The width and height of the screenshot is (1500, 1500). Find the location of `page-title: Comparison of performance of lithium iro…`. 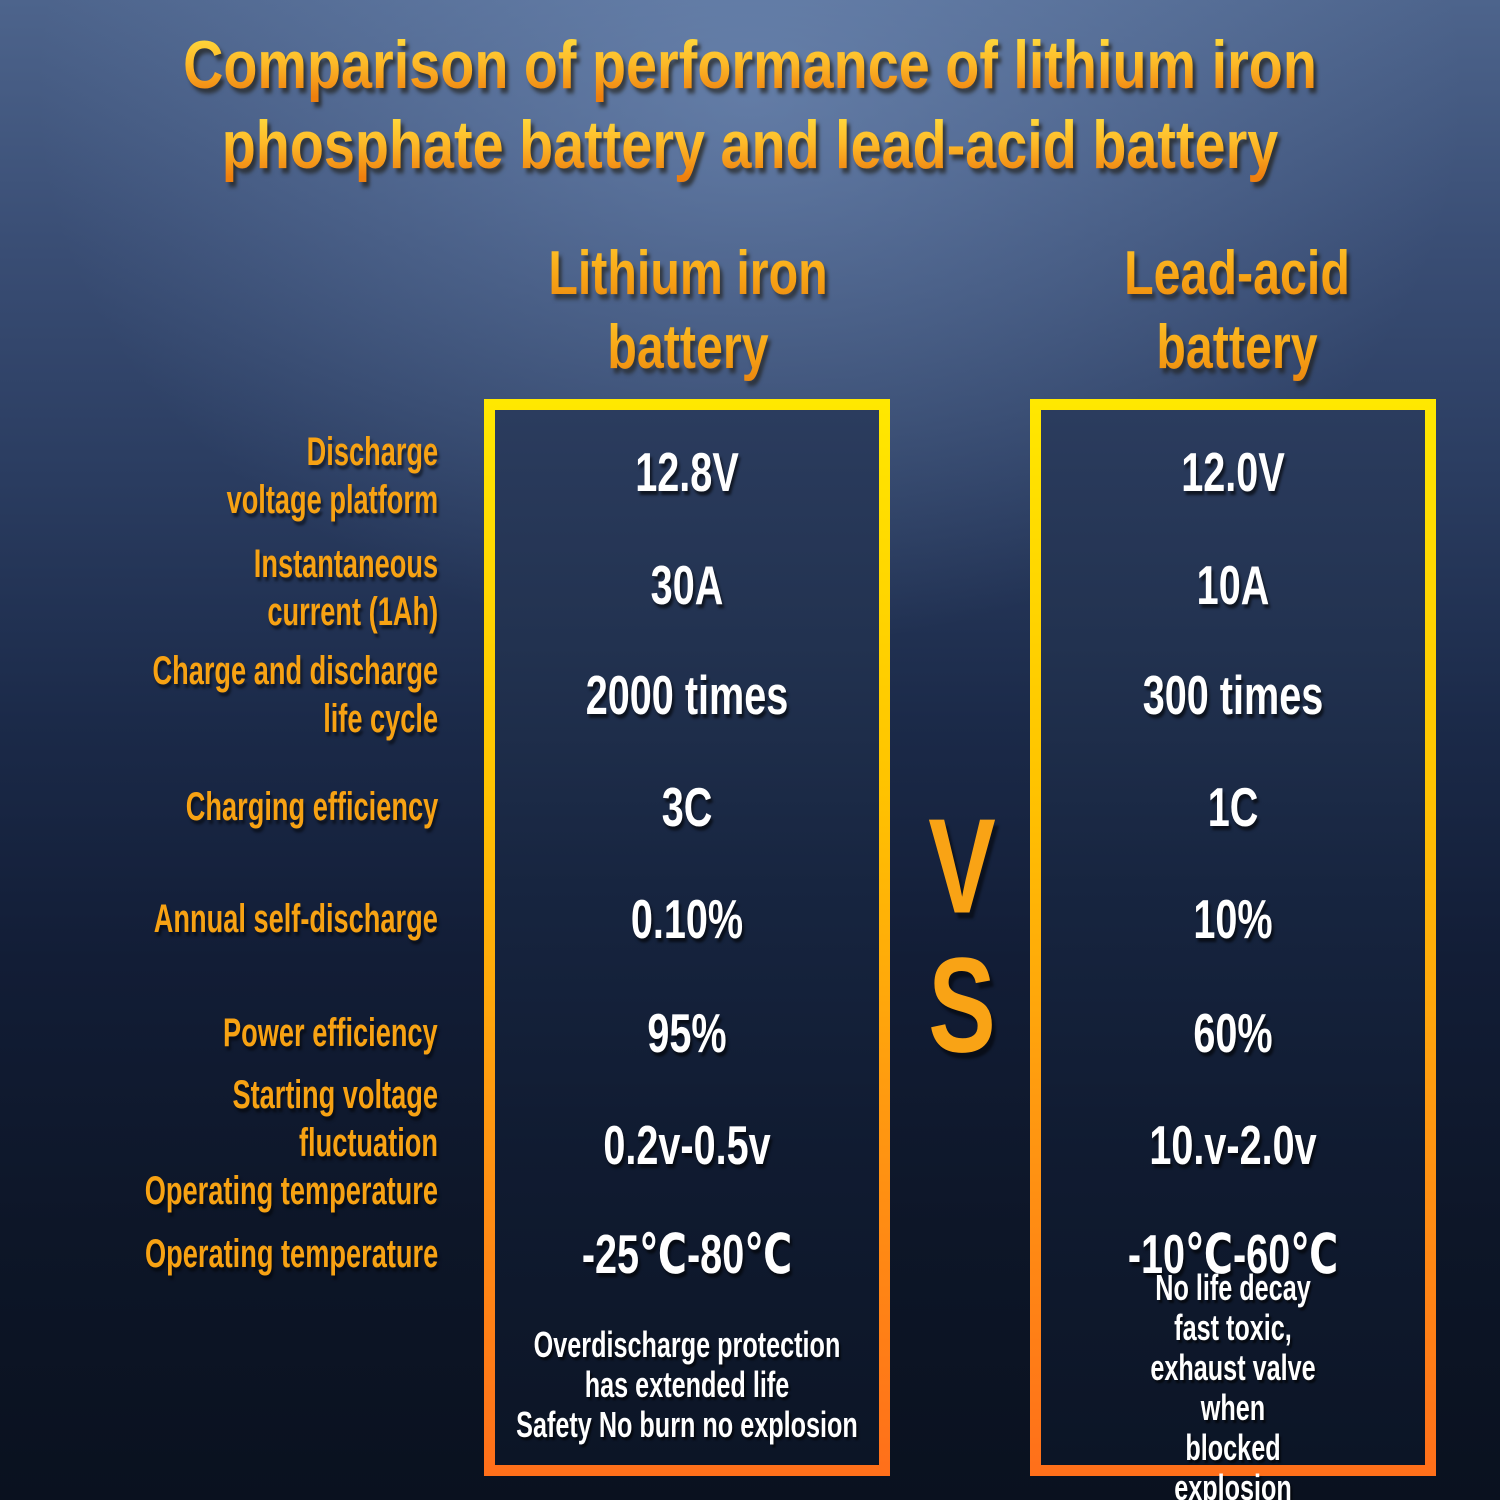

page-title: Comparison of performance of lithium iro… is located at coordinates (750, 105).